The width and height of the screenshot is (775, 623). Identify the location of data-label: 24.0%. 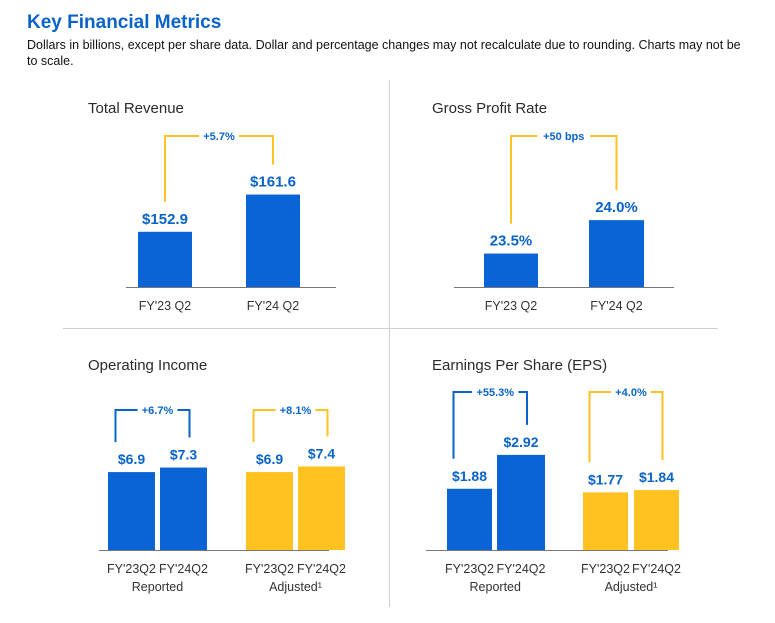
(616, 207).